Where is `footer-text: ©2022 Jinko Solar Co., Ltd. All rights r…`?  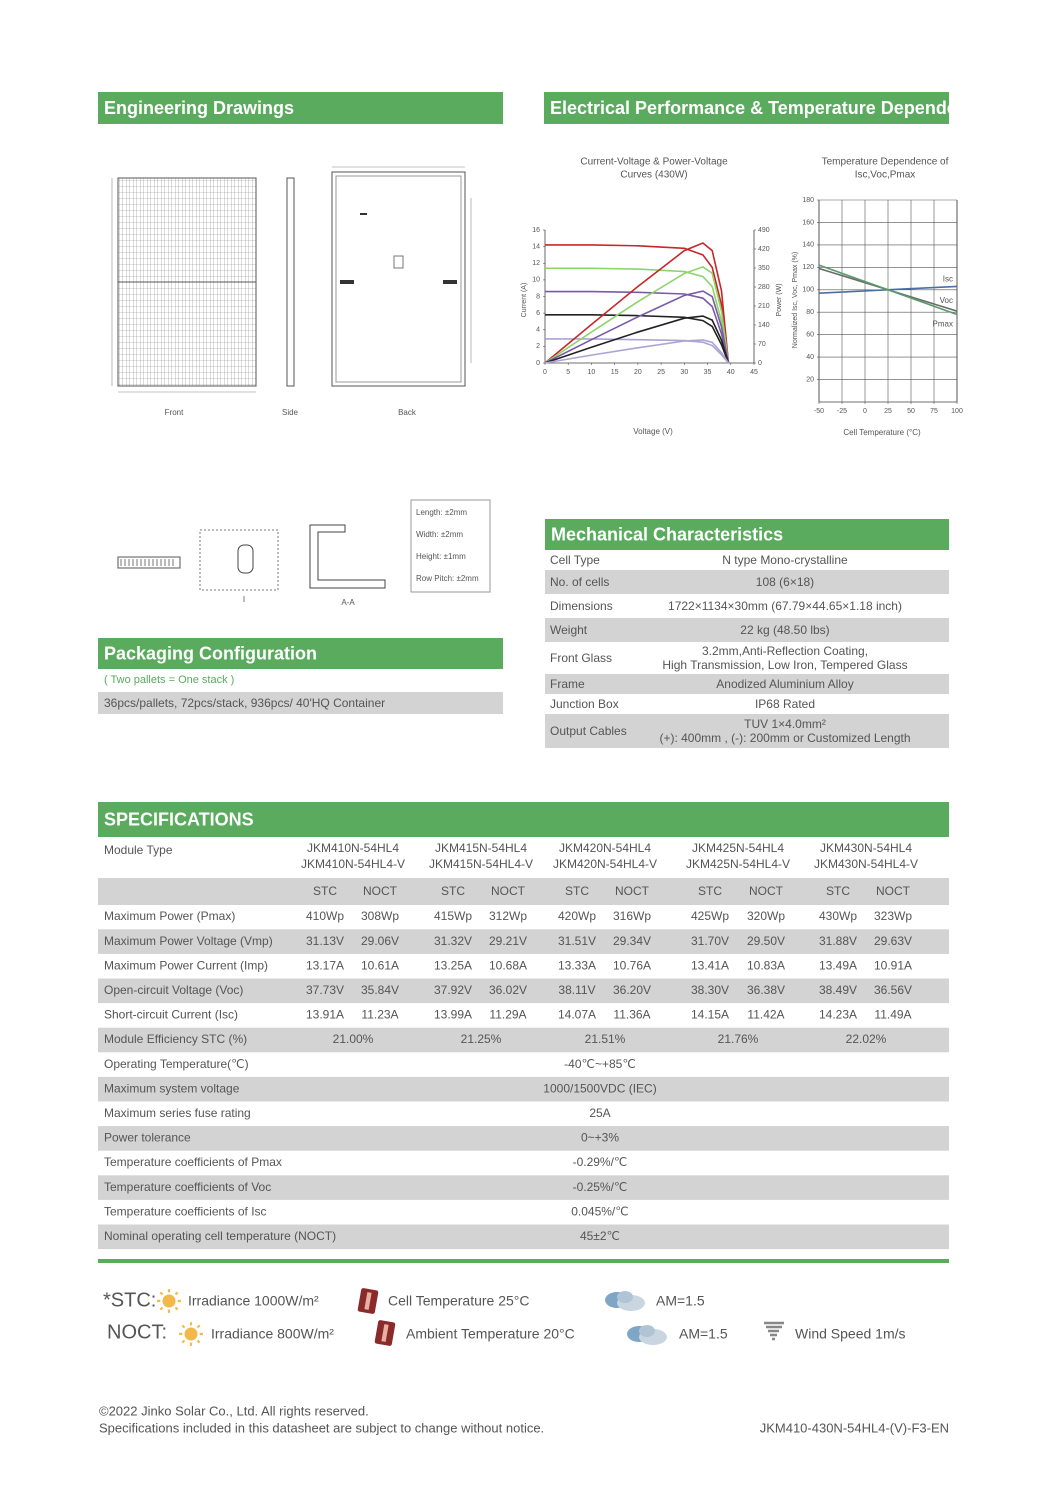
footer-text: ©2022 Jinko Solar Co., Ltd. All rights r… is located at coordinates (234, 1410).